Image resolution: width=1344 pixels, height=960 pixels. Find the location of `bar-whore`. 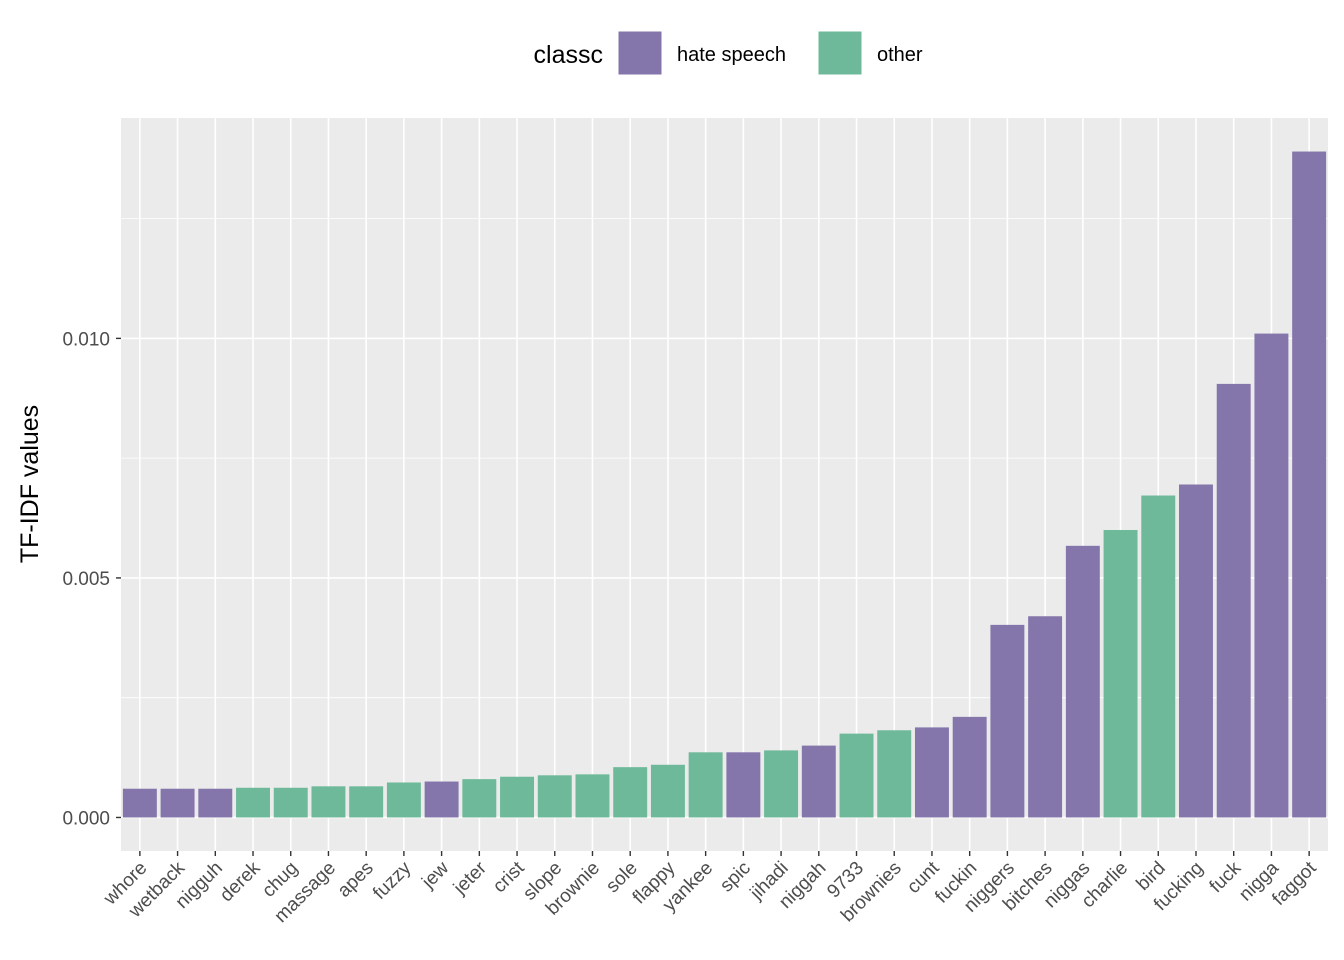

bar-whore is located at coordinates (139, 803).